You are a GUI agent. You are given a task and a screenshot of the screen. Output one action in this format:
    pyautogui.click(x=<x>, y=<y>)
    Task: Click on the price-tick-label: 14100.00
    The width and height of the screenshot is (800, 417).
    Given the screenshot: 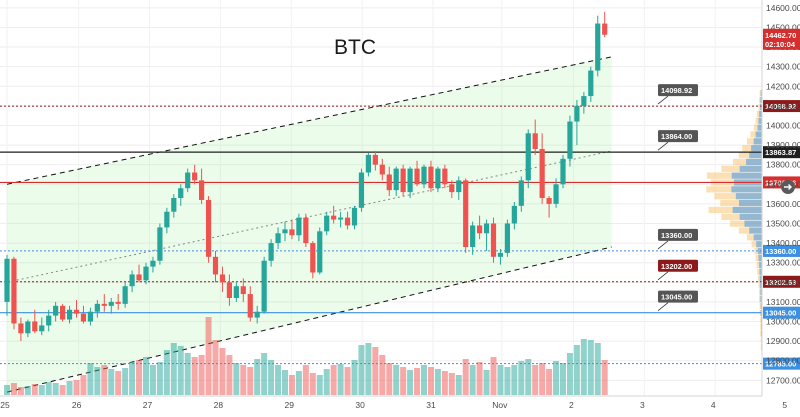 What is the action you would take?
    pyautogui.click(x=783, y=106)
    